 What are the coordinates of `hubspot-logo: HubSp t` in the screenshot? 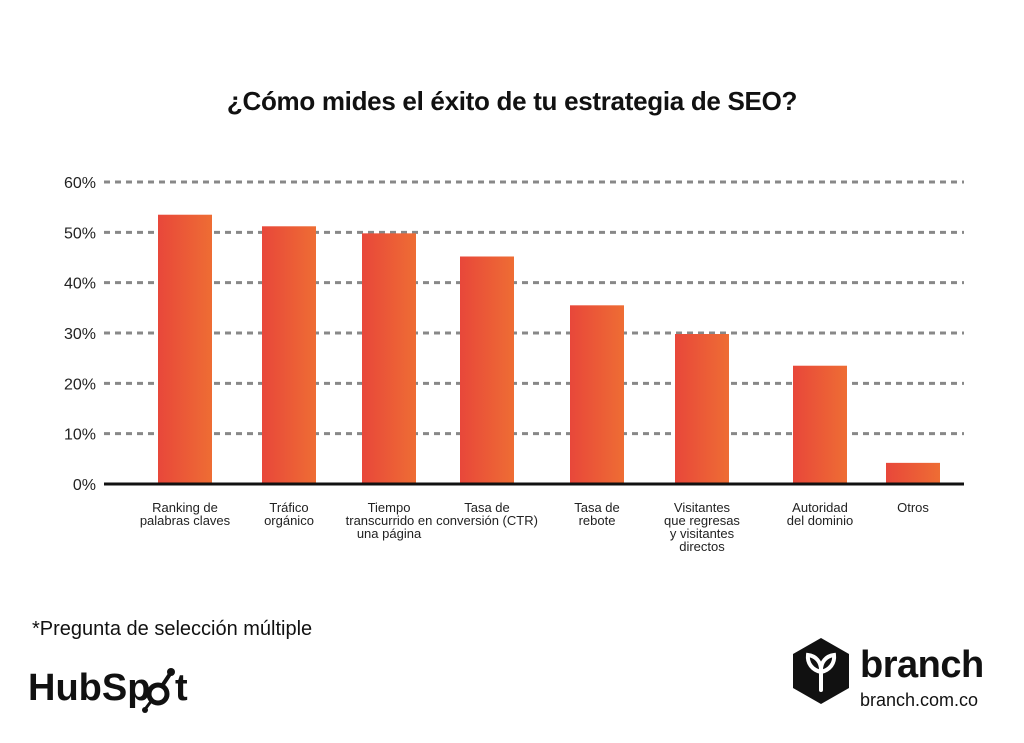 It's located at (108, 690).